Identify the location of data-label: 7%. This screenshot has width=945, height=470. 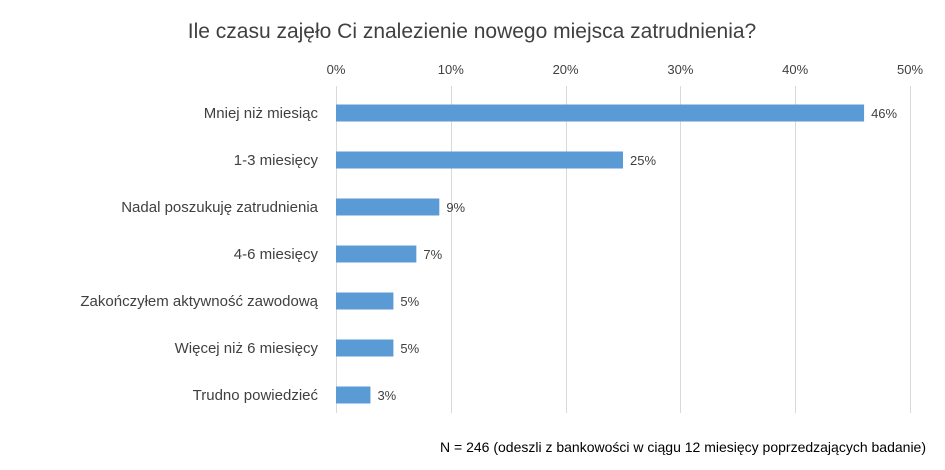
(432, 254).